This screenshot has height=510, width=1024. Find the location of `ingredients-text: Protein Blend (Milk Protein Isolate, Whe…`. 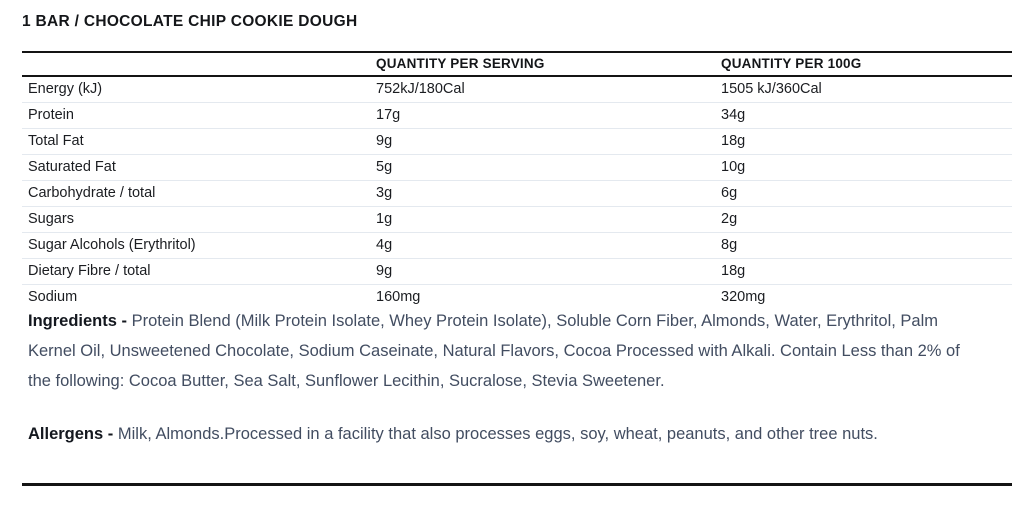

ingredients-text: Protein Blend (Milk Protein Isolate, Whe… is located at coordinates (494, 351).